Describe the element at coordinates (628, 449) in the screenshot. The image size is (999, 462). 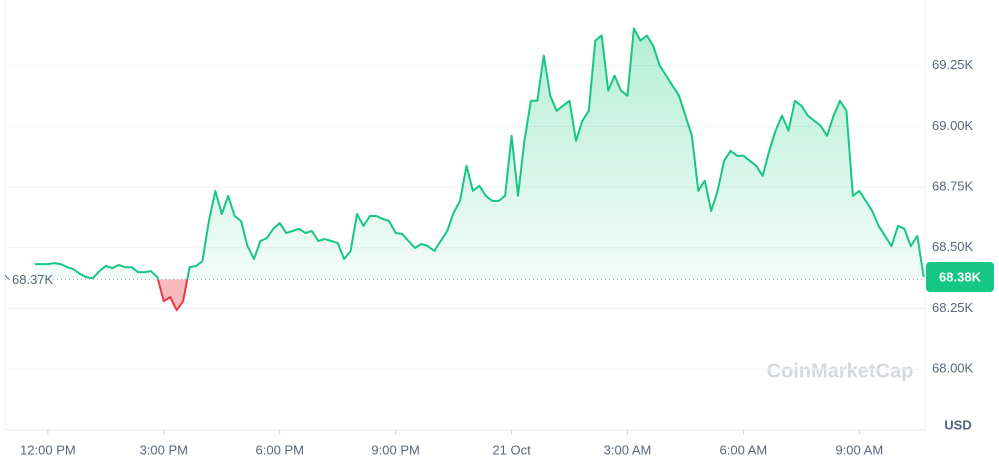
I see `x-tick-label: 3:00 AM` at that location.